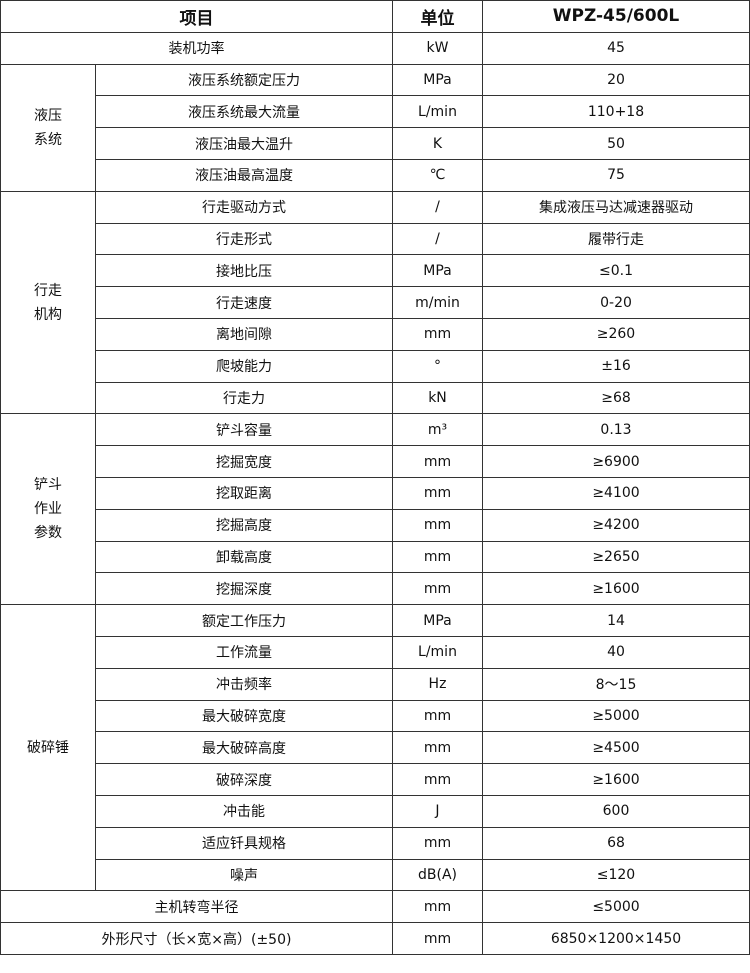 Image resolution: width=750 pixels, height=973 pixels. Describe the element at coordinates (437, 875) in the screenshot. I see `unit-cell: dB(A)` at that location.